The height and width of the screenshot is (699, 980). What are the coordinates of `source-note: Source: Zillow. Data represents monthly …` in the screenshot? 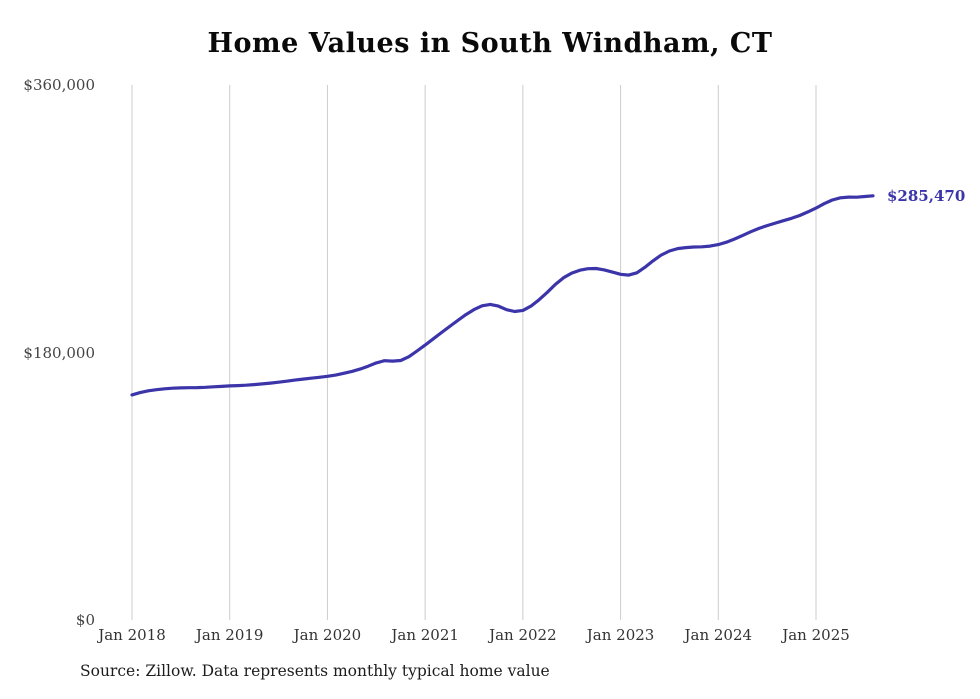 It's located at (315, 671).